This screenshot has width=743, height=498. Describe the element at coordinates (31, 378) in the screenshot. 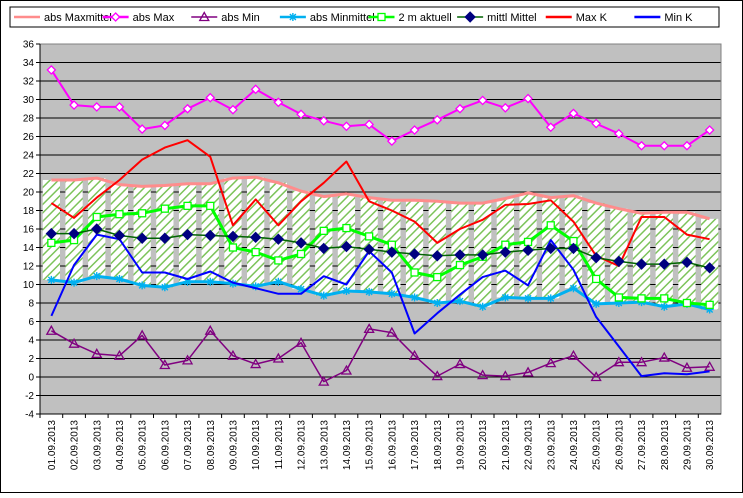

I see `y-tick-label: 0` at that location.